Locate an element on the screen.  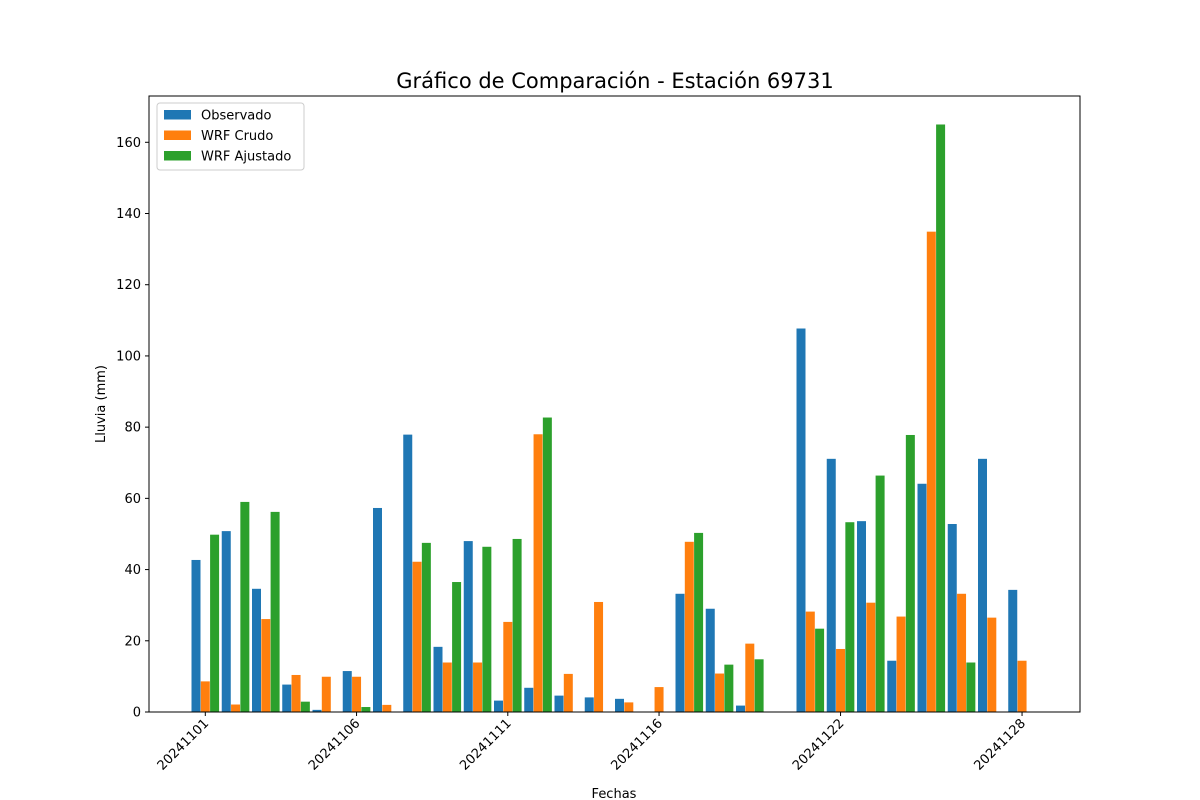
legend-label: WRF Ajustado is located at coordinates (246, 157).